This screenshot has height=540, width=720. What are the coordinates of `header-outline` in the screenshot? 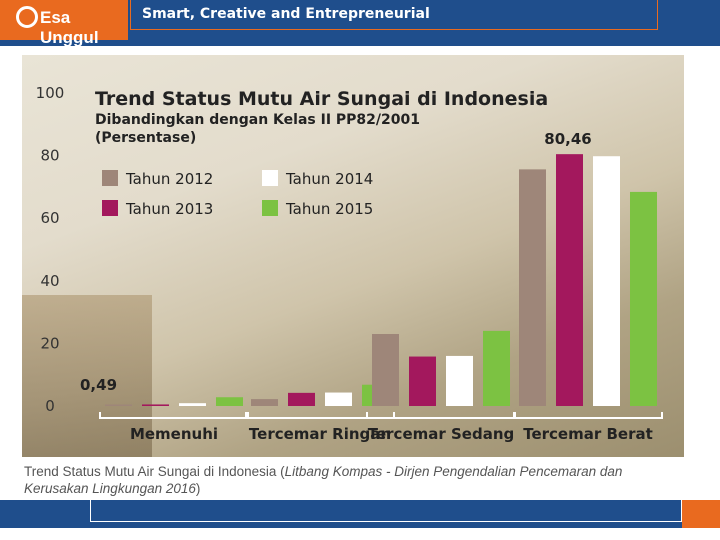 It's located at (394, 15).